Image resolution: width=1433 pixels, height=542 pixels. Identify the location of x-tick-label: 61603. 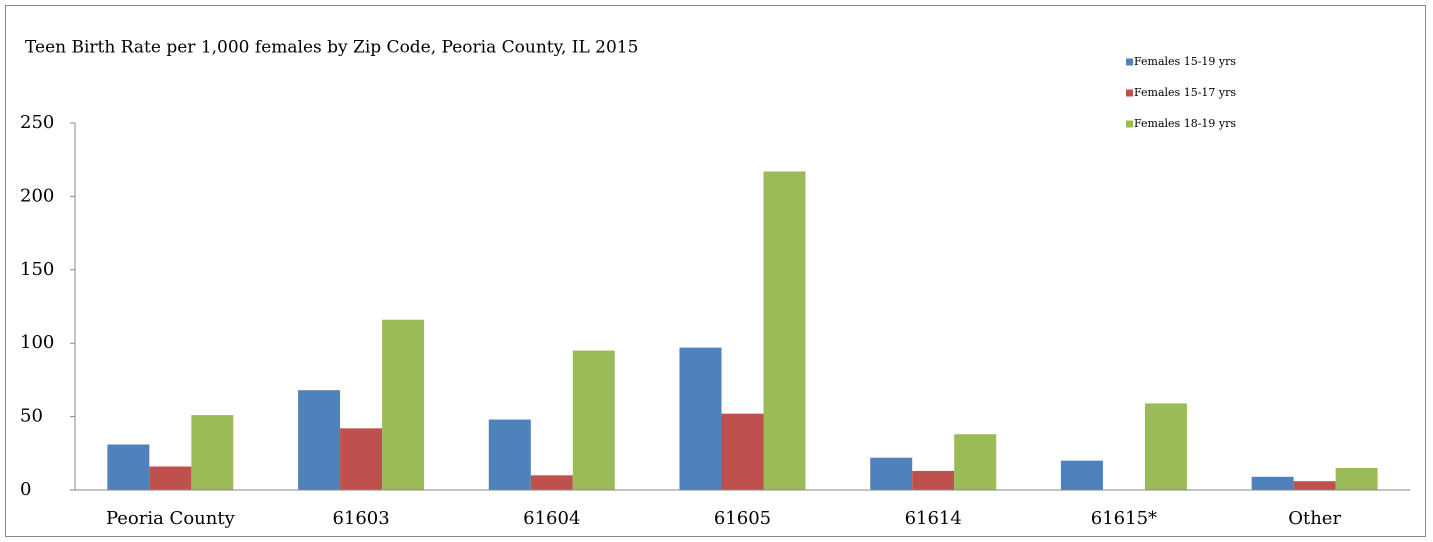
(360, 518).